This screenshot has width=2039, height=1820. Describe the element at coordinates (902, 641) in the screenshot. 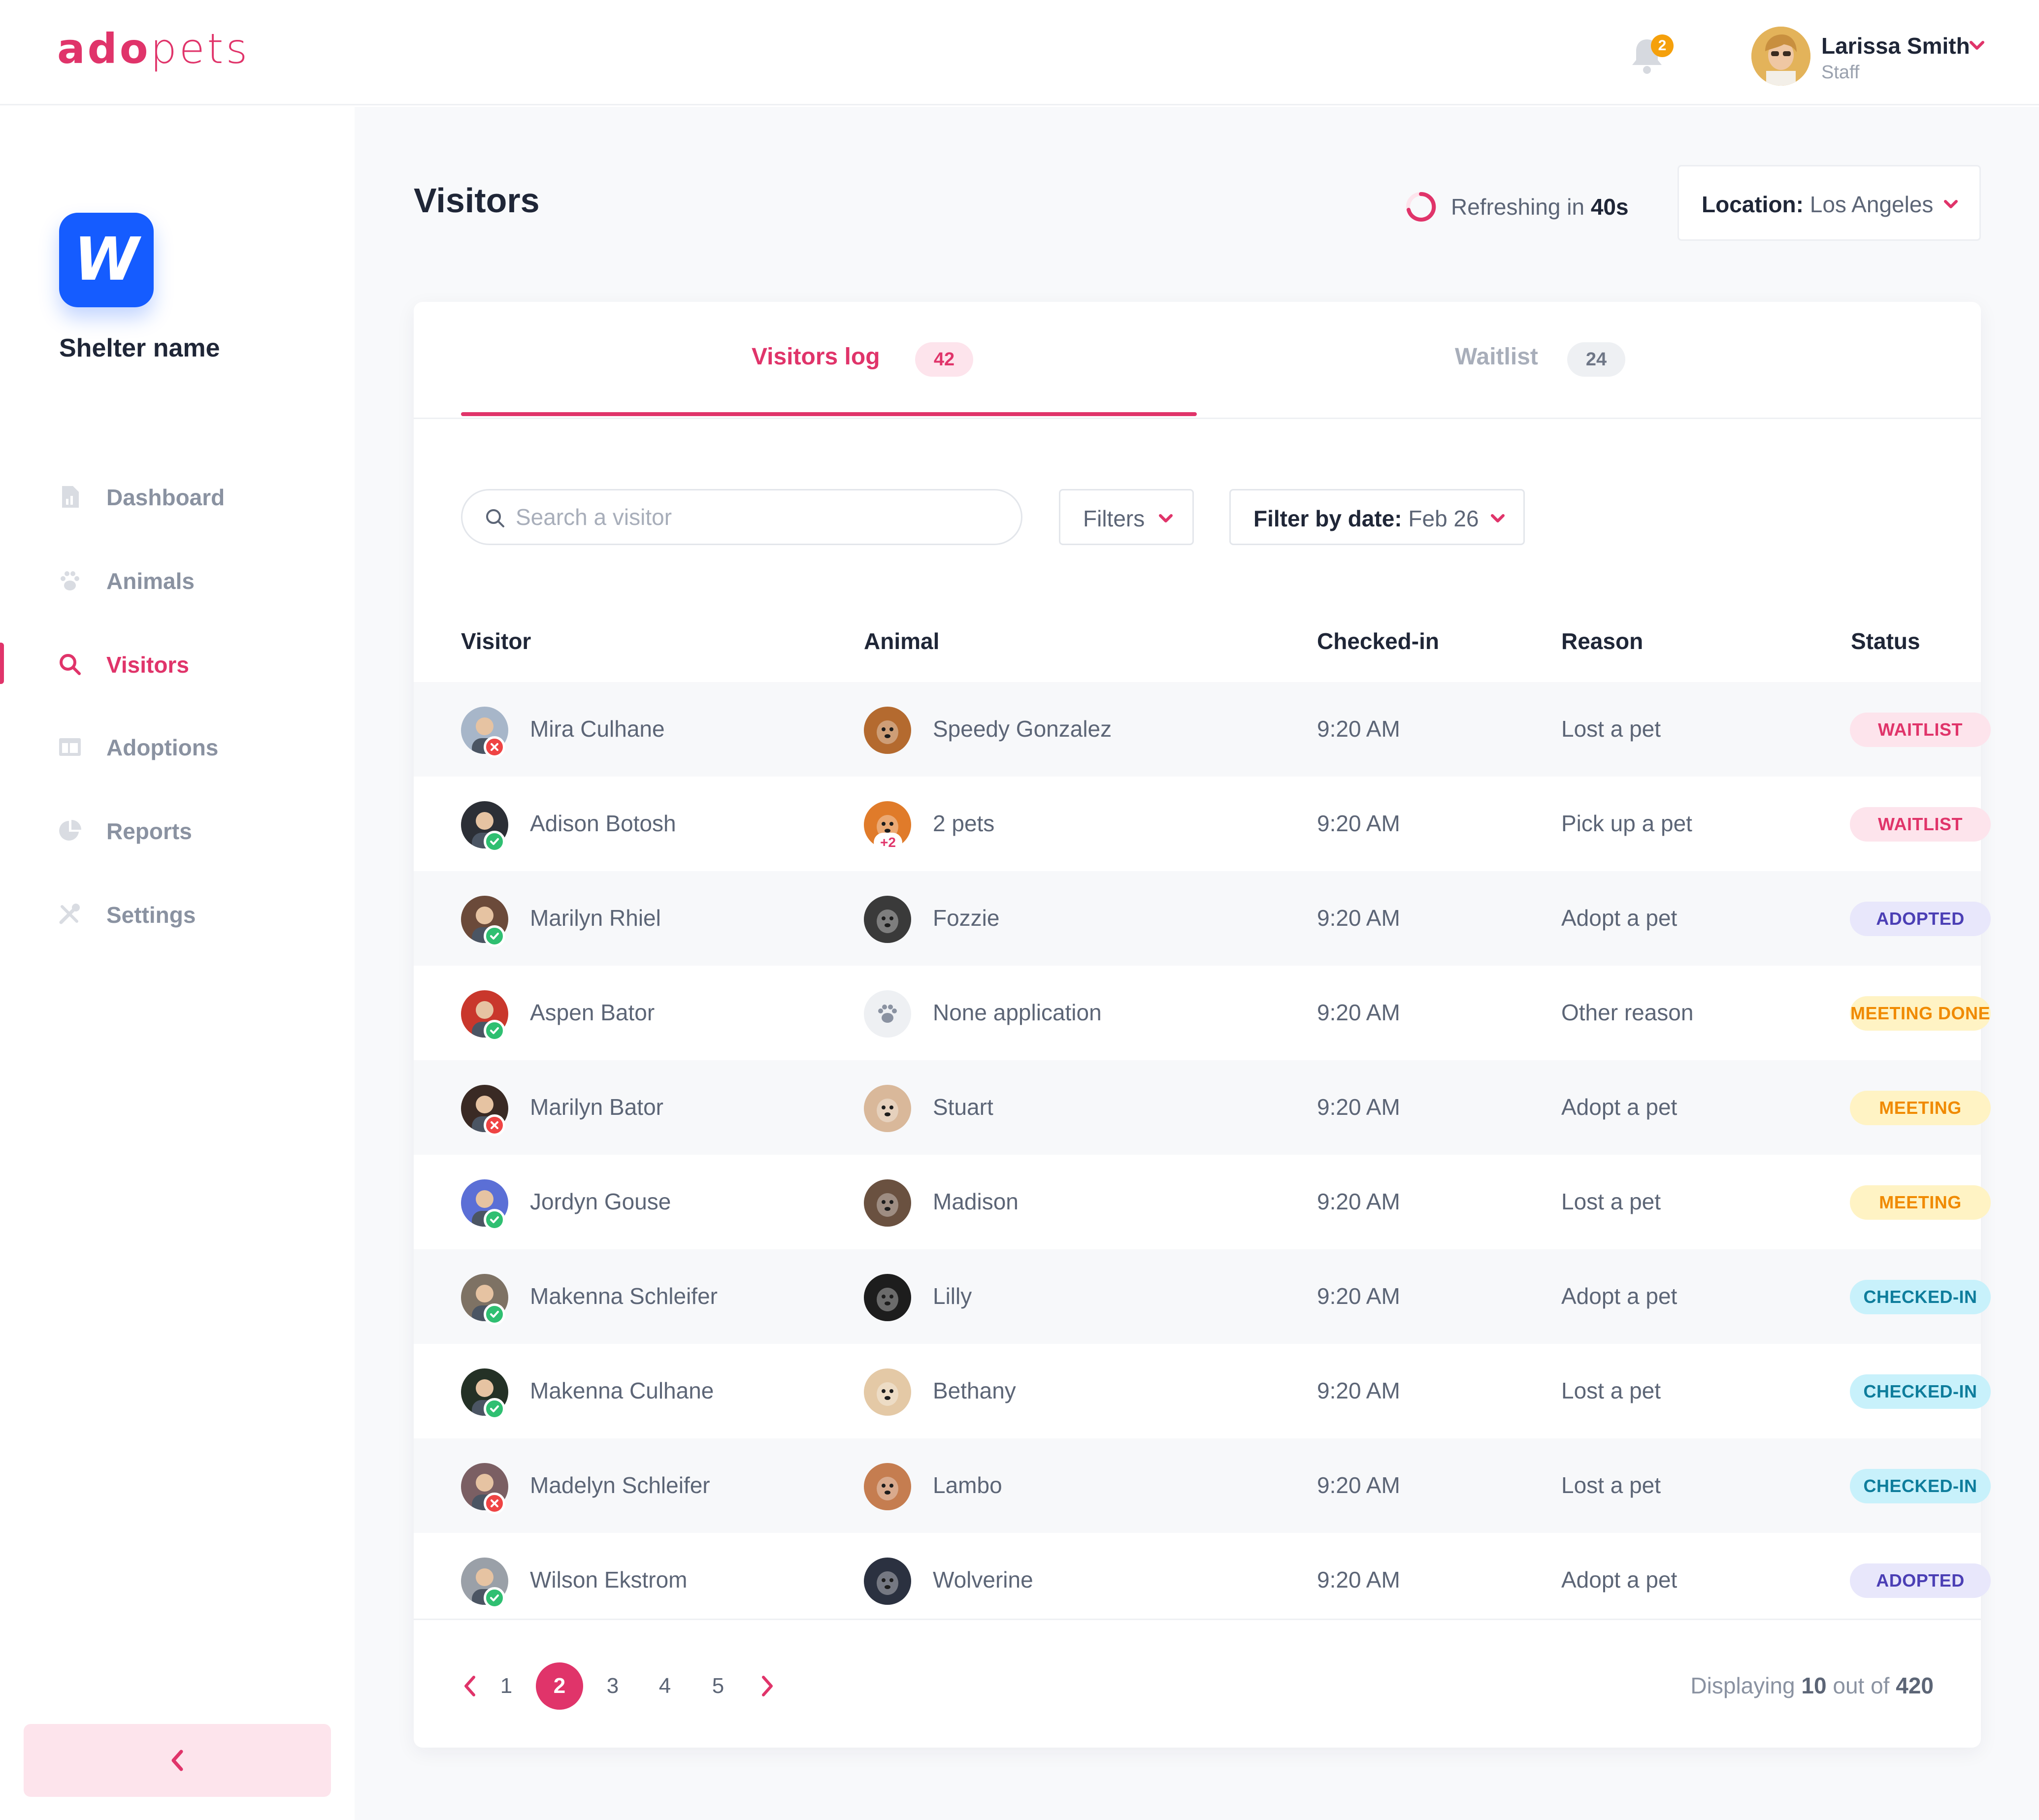

I see `column-header-animal: Animal` at that location.